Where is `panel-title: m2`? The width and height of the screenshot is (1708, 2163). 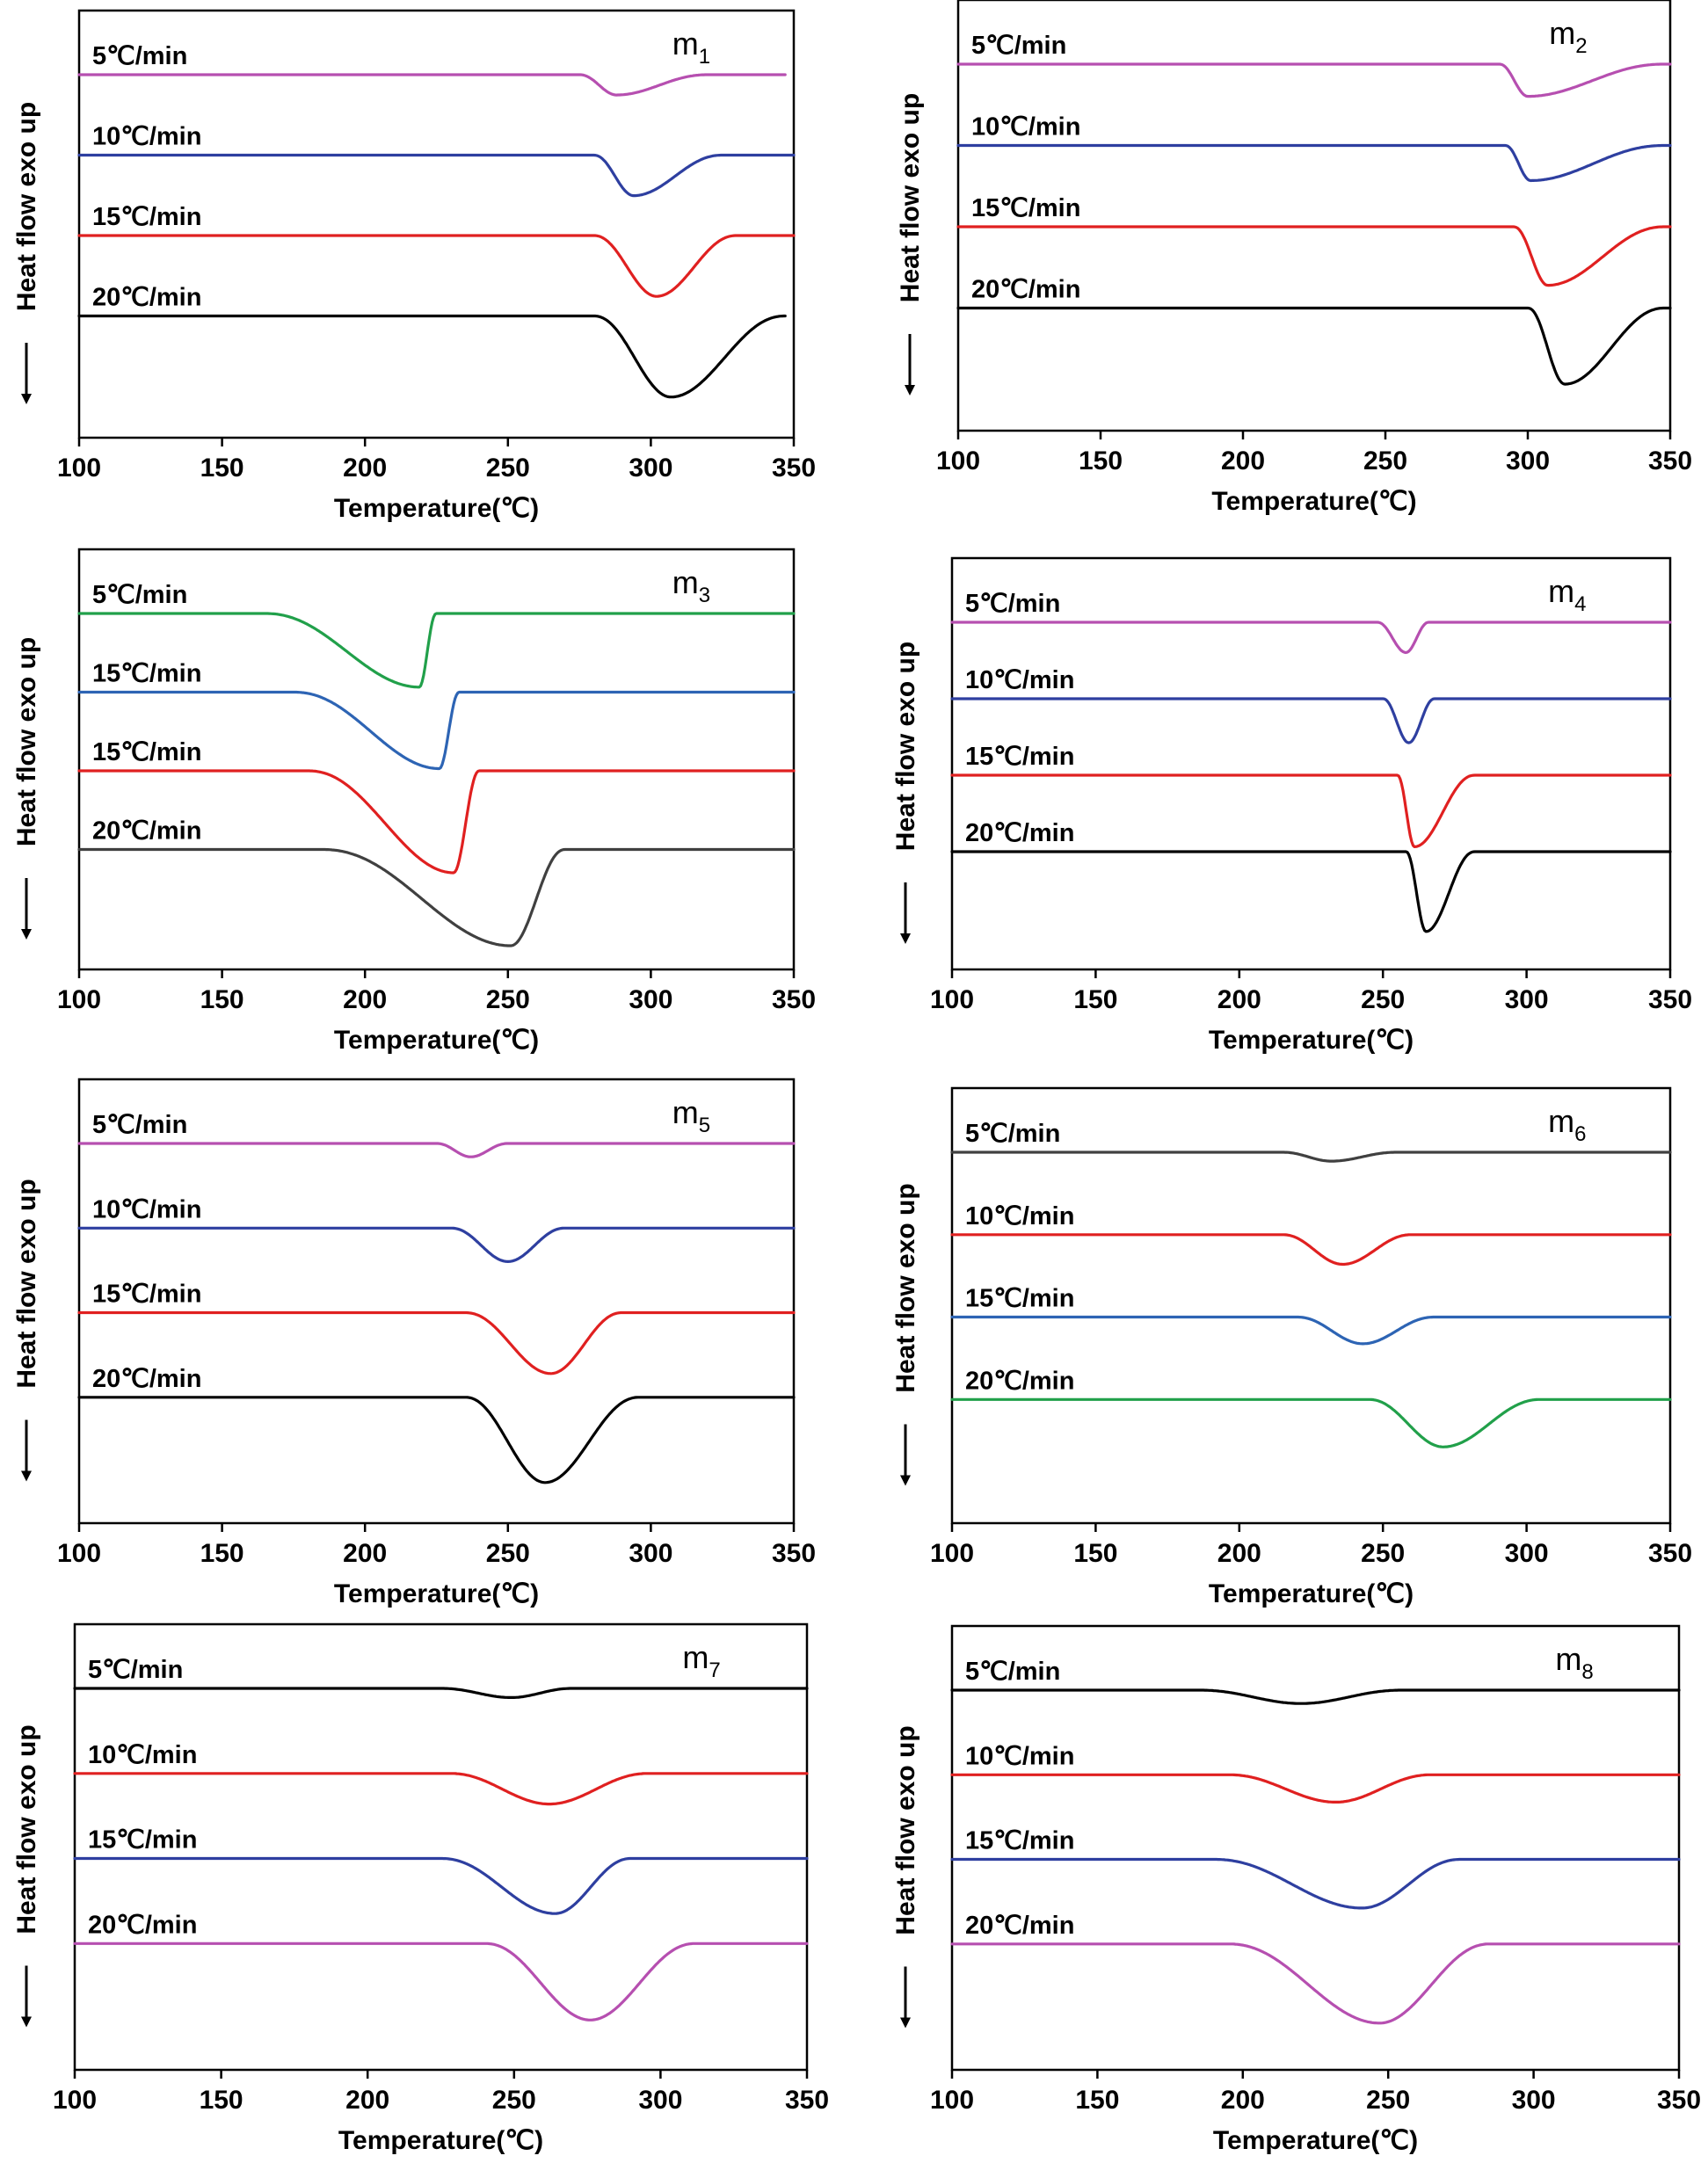
panel-title: m2 is located at coordinates (1568, 36).